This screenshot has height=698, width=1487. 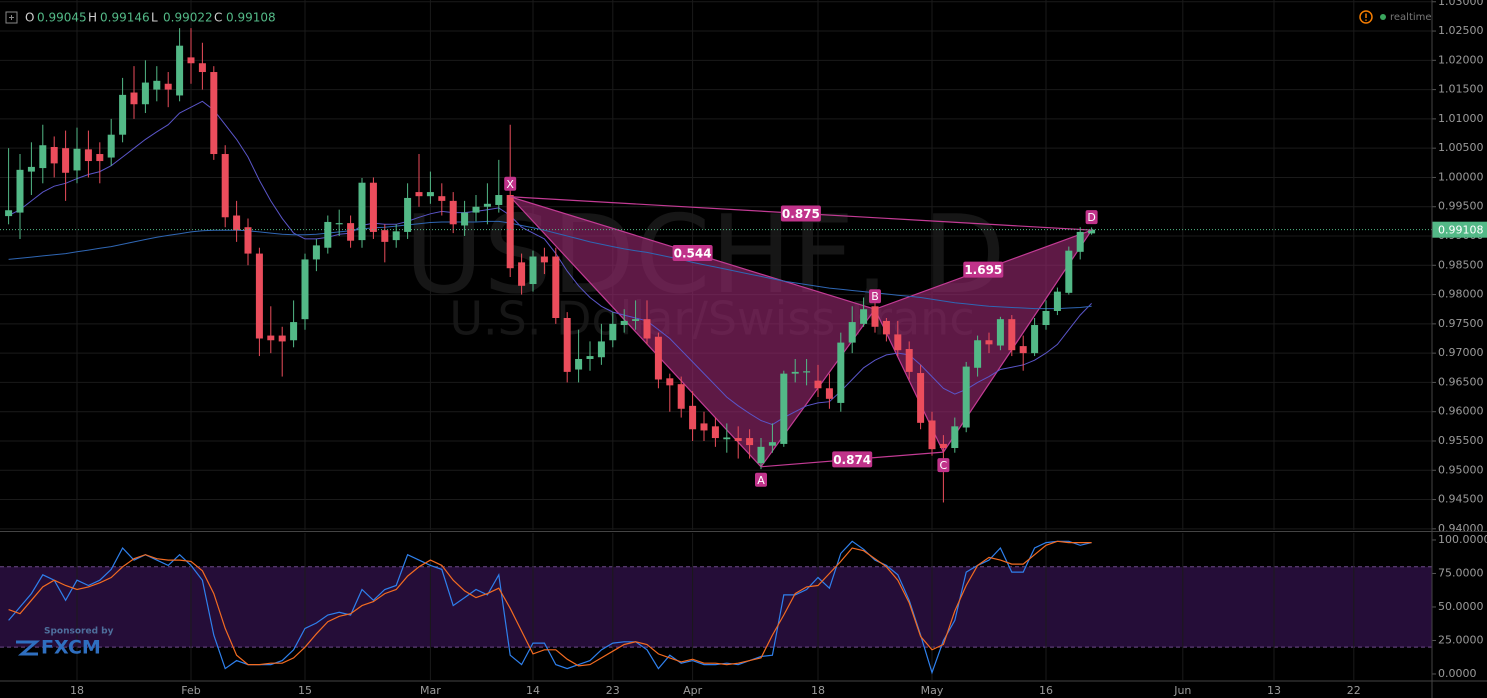 What do you see at coordinates (188, 18) in the screenshot?
I see `ohlc-value: 0.99022` at bounding box center [188, 18].